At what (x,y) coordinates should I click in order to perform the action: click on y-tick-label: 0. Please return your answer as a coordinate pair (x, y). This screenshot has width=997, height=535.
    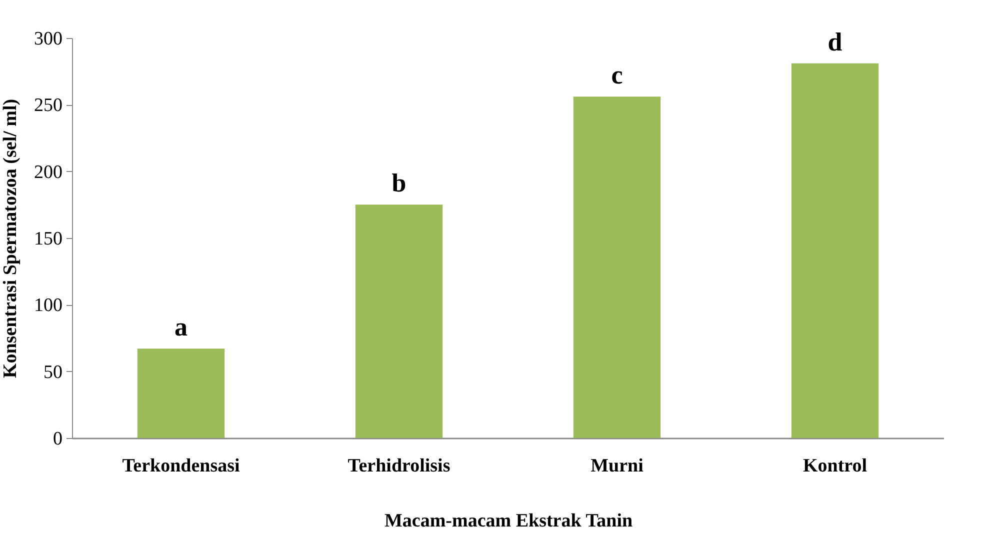
    Looking at the image, I should click on (57, 439).